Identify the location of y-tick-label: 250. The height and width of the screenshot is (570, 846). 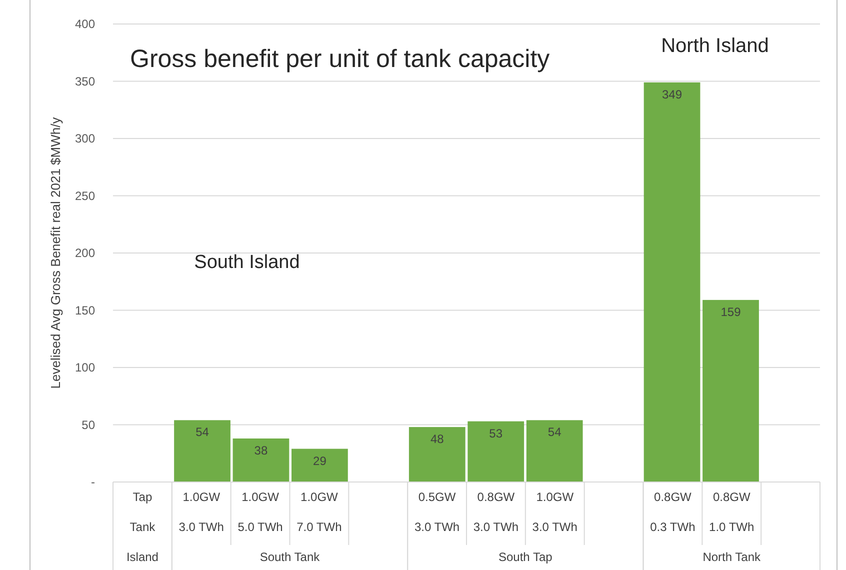
(85, 195).